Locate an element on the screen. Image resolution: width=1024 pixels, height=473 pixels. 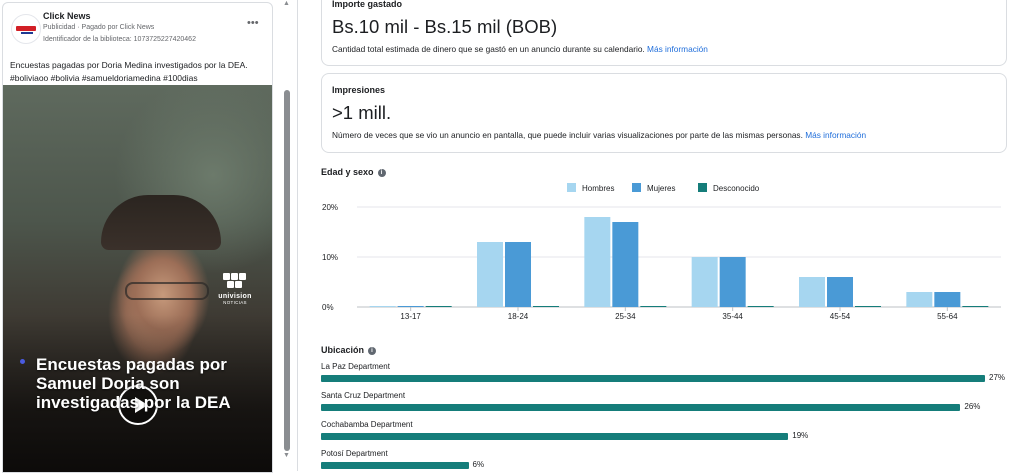
sponsored-label: Publicidad · Pagado por Click News is located at coordinates (99, 27).